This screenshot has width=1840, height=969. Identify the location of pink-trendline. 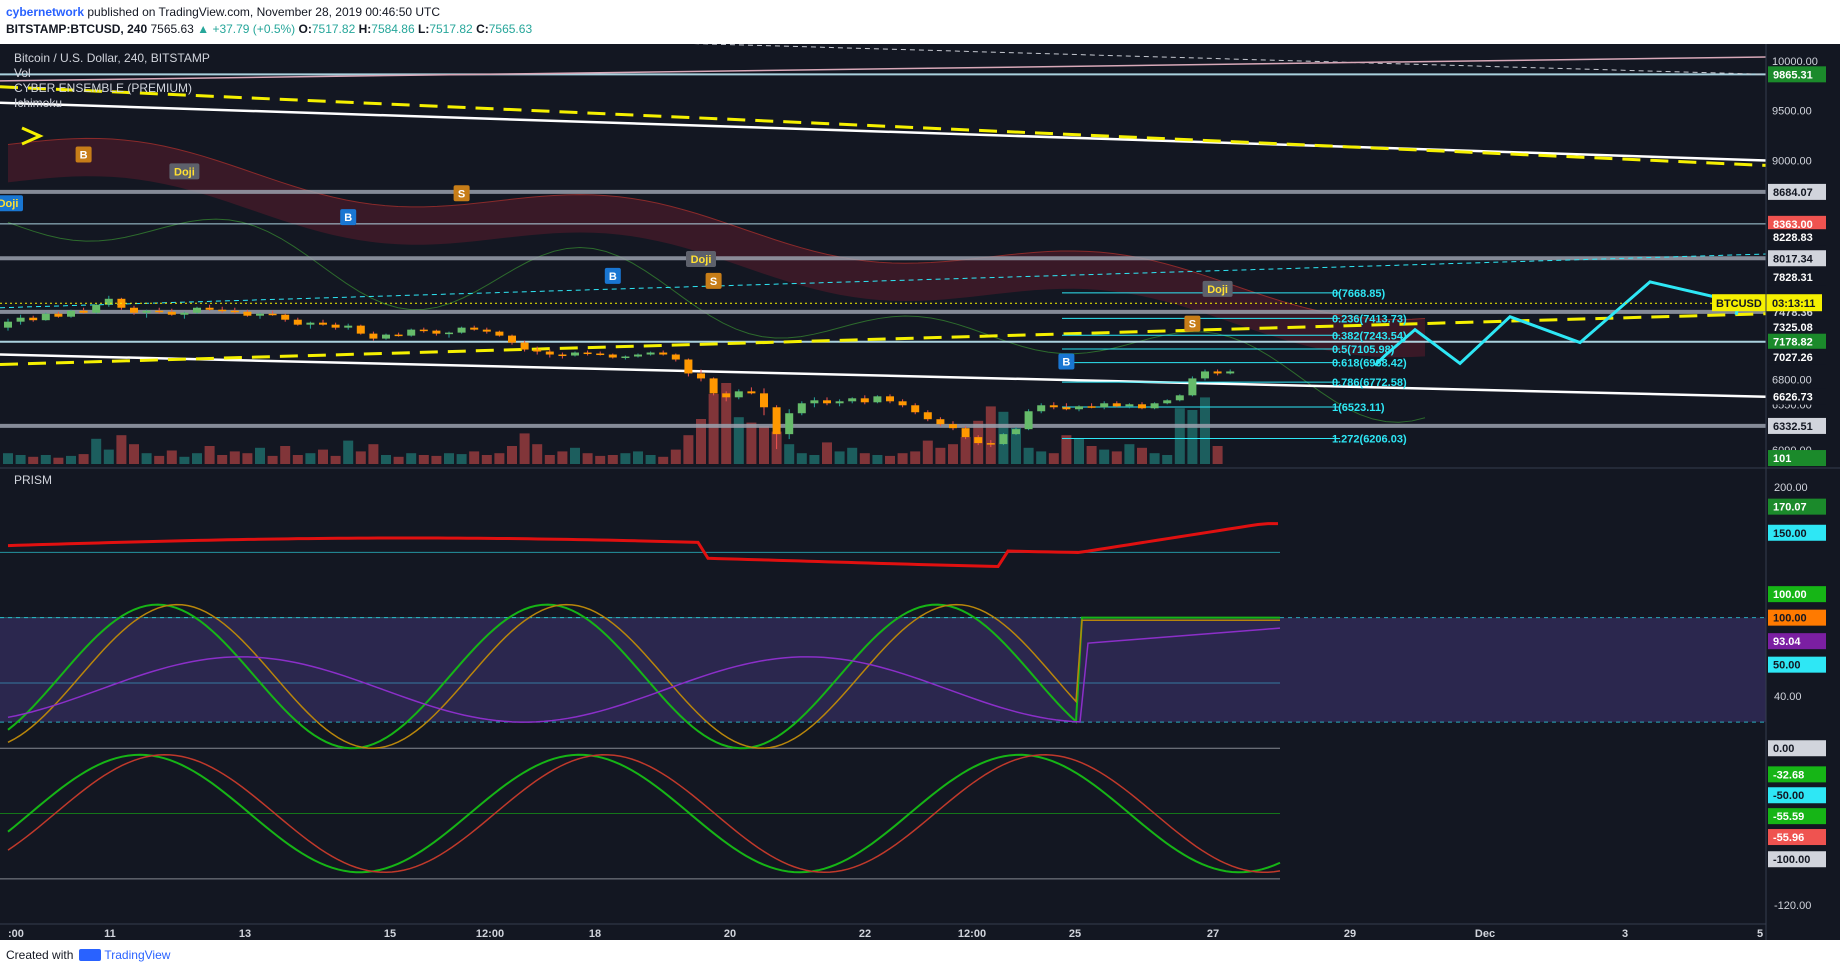
(883, 69).